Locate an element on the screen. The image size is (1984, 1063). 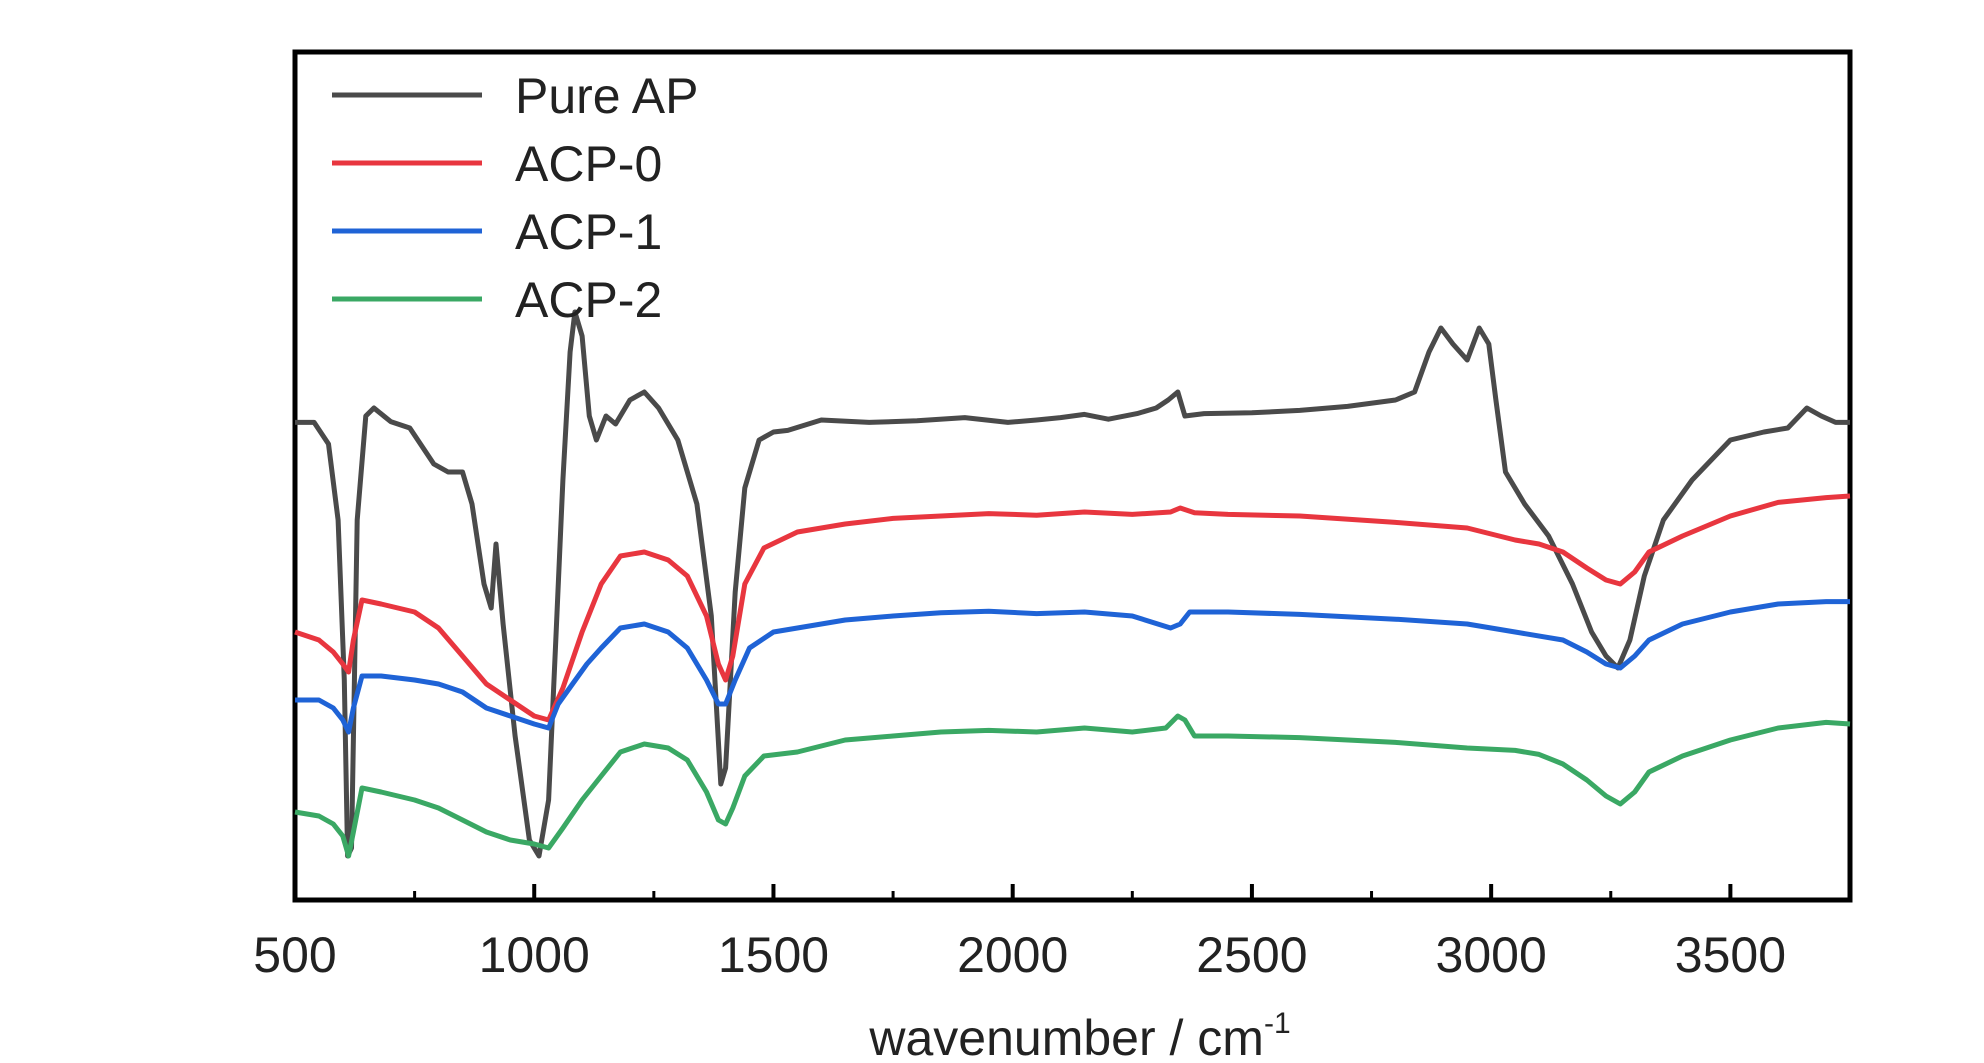
x-tick-label: 500 is located at coordinates (294, 955).